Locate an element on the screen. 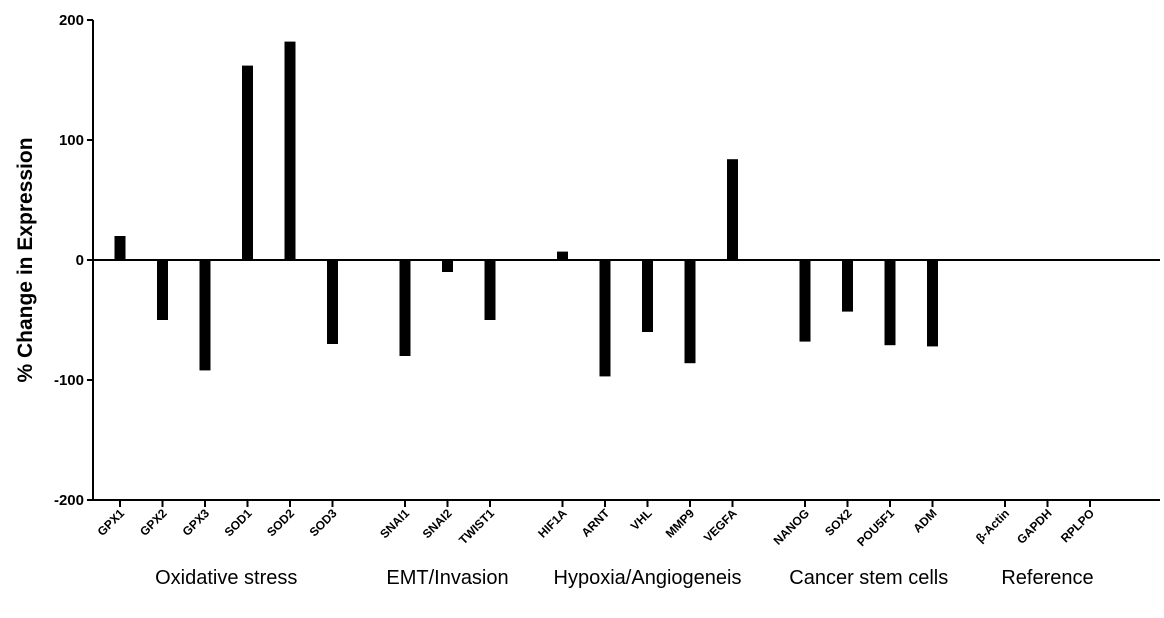  group-label-4: Reference is located at coordinates (1047, 578).